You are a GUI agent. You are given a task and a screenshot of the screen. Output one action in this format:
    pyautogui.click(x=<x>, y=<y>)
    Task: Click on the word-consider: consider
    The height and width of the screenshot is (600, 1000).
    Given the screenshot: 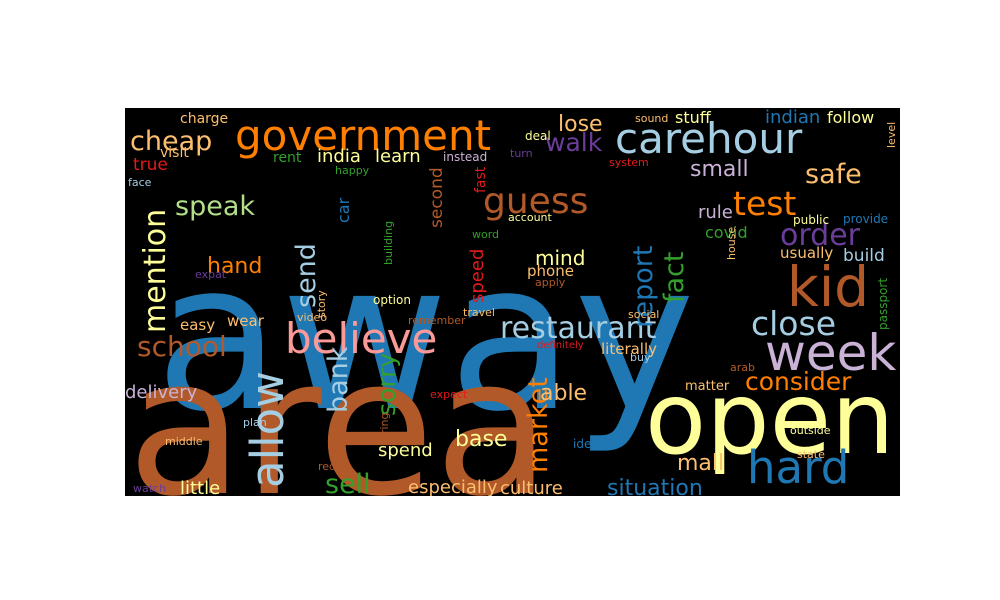 What is the action you would take?
    pyautogui.click(x=798, y=381)
    